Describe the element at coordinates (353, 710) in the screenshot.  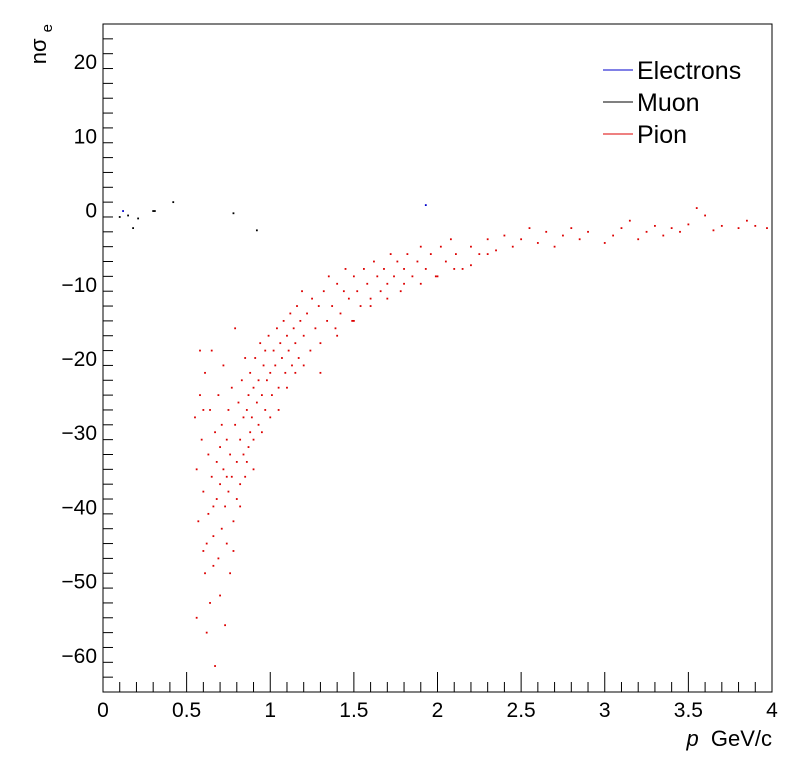
I see `x-tick-label: 1.5` at that location.